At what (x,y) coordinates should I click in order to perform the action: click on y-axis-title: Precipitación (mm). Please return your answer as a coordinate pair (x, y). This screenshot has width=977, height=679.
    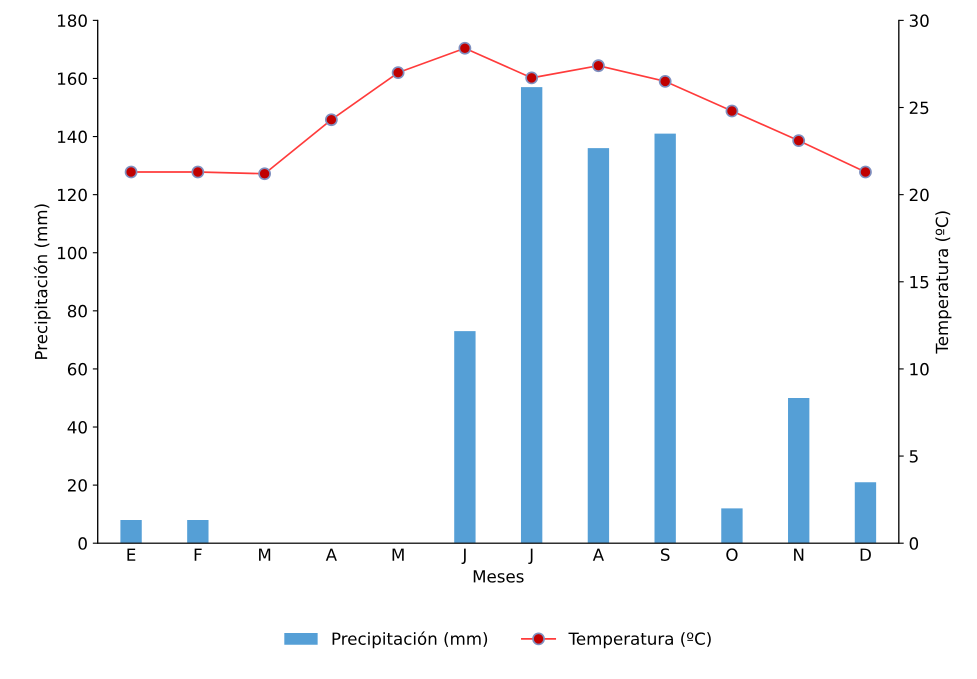
    Looking at the image, I should click on (42, 281).